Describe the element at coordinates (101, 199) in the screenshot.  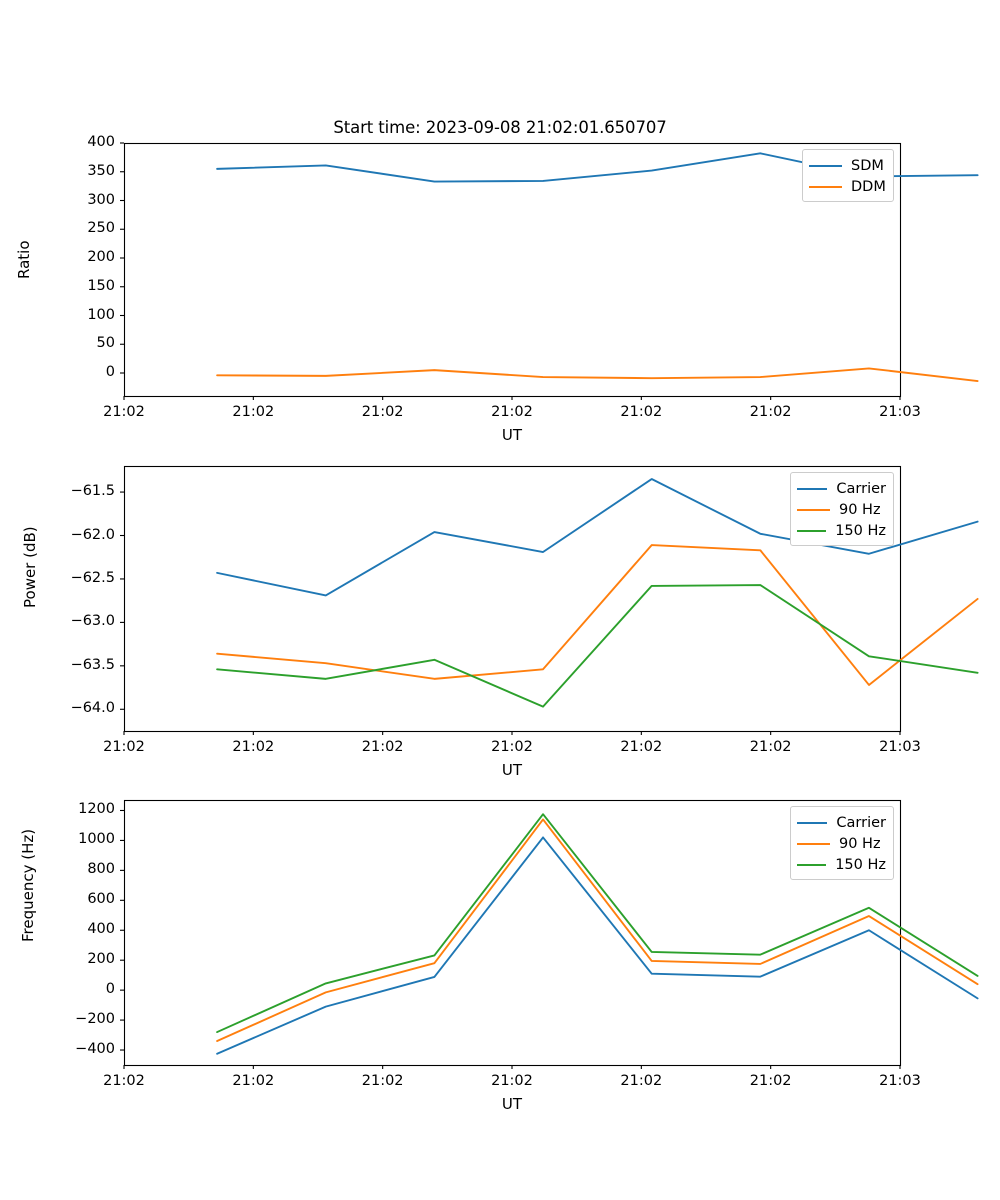
I see `y-tick-label: 300` at that location.